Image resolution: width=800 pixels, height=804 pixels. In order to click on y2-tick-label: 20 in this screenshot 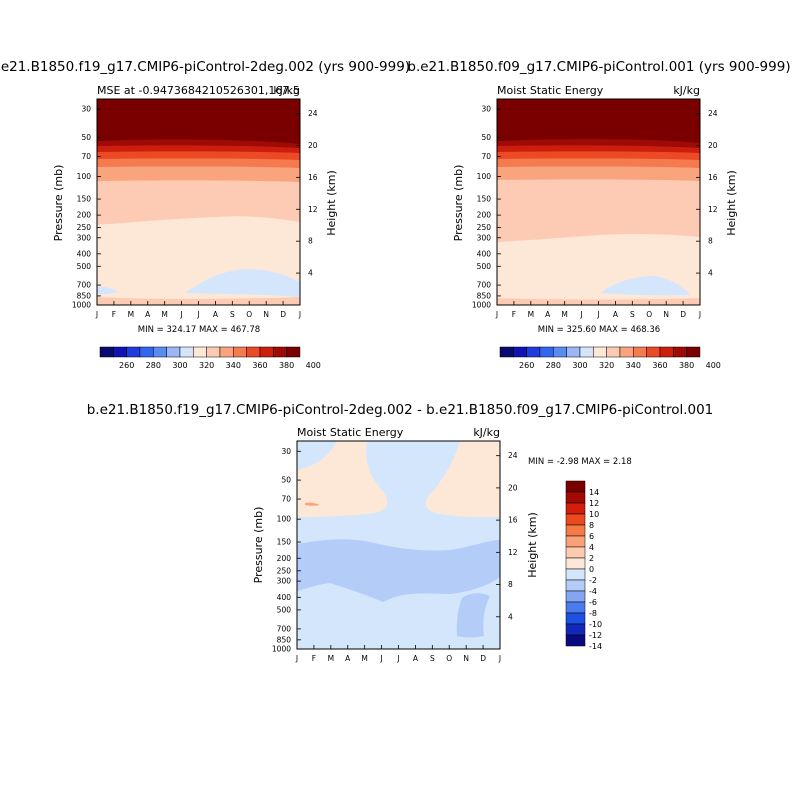, I will do `click(313, 145)`.